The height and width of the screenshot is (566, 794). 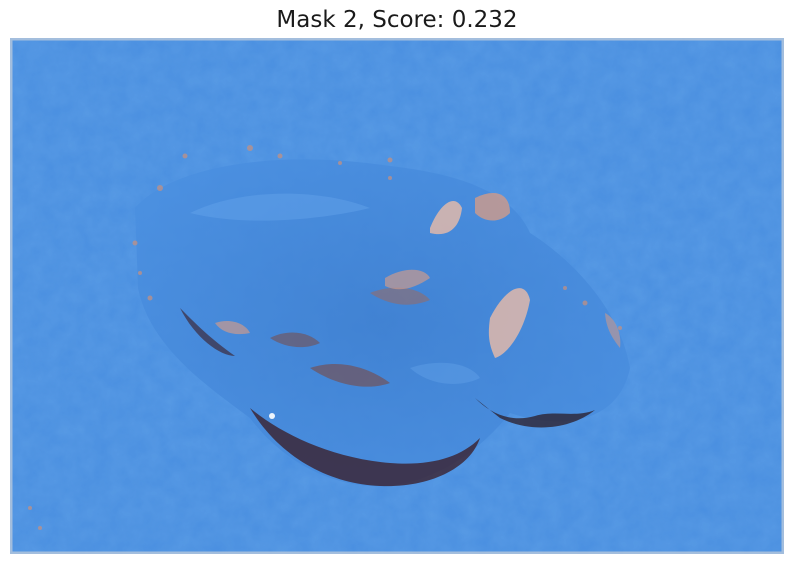 I want to click on exposed-tissue, so click(x=446, y=217).